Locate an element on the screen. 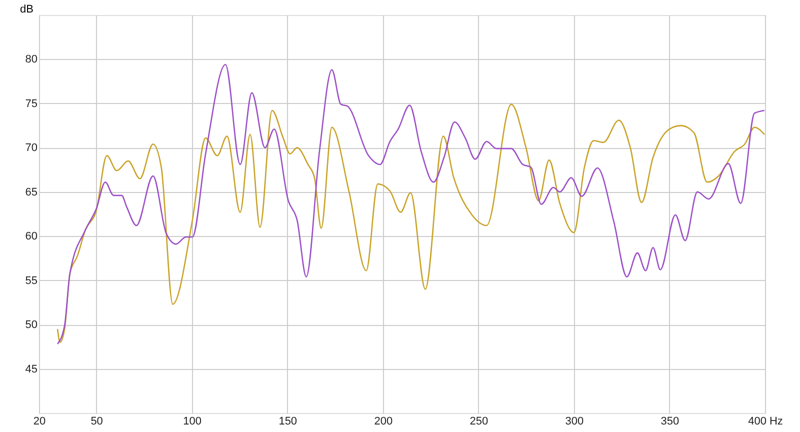 The width and height of the screenshot is (800, 432). x-tick-label: 300 is located at coordinates (574, 422).